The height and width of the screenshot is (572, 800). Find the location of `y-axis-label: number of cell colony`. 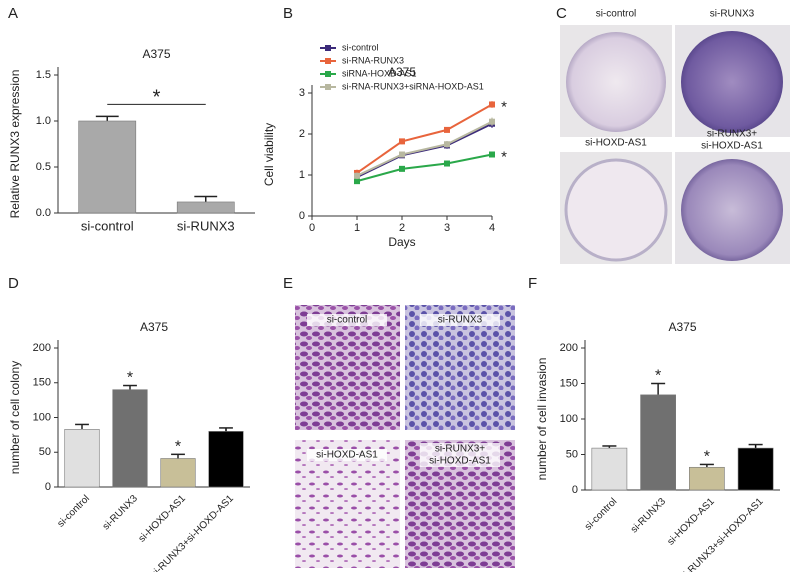

y-axis-label: number of cell colony is located at coordinates (15, 417).